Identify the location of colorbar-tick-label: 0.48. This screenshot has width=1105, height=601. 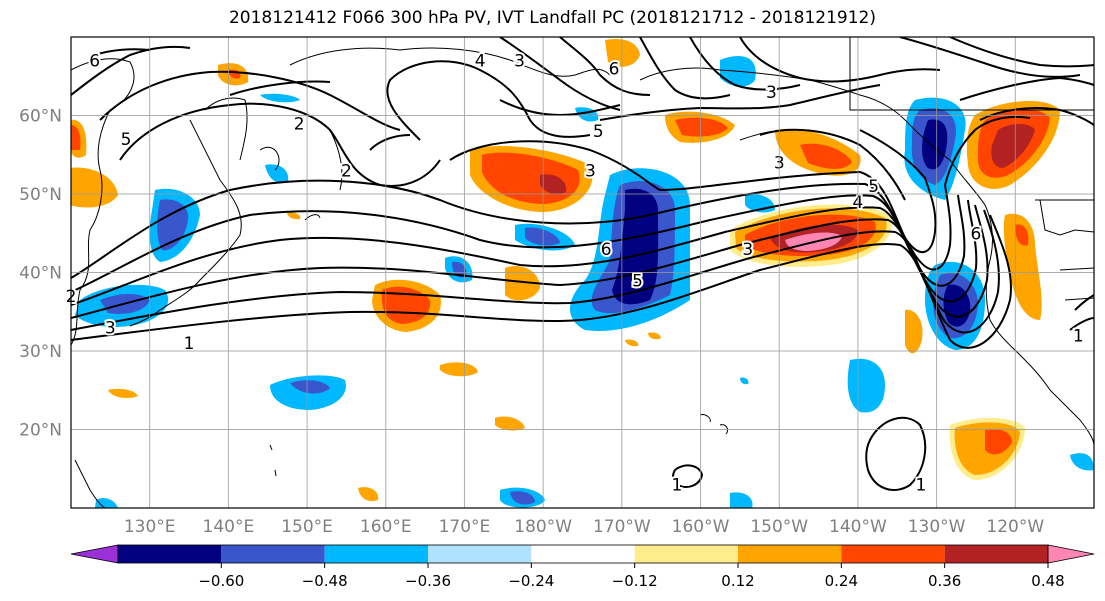
(1047, 581).